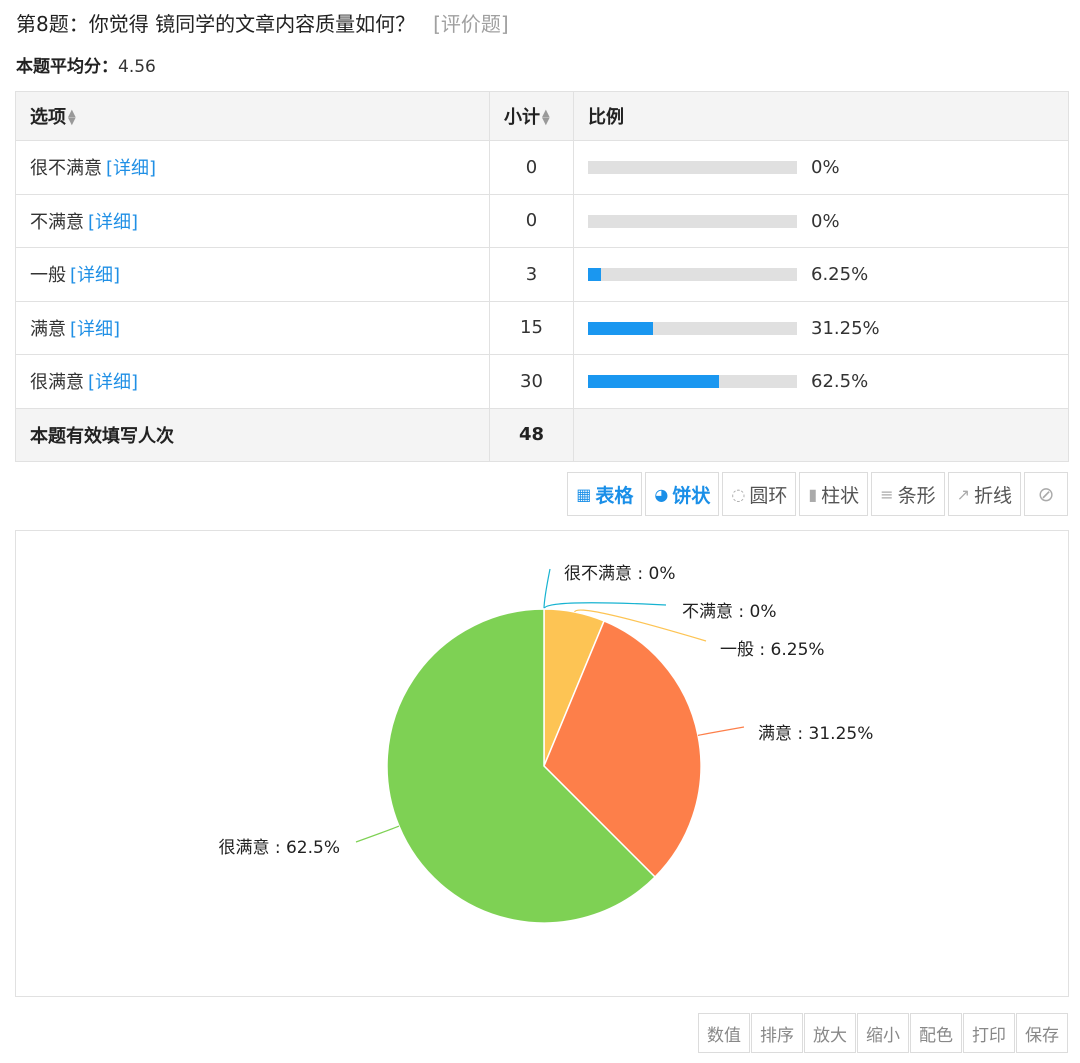 This screenshot has height=1063, width=1080. What do you see at coordinates (840, 274) in the screenshot?
I see `ratio-percent: 6.25%` at bounding box center [840, 274].